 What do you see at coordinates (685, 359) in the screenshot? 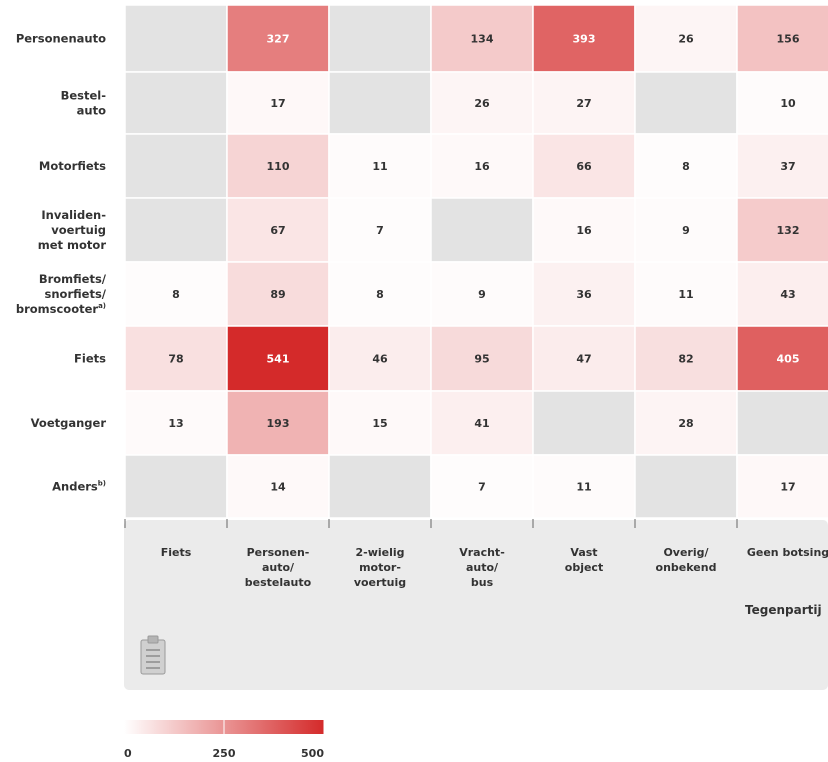
I see `cell-value-label: 82` at bounding box center [685, 359].